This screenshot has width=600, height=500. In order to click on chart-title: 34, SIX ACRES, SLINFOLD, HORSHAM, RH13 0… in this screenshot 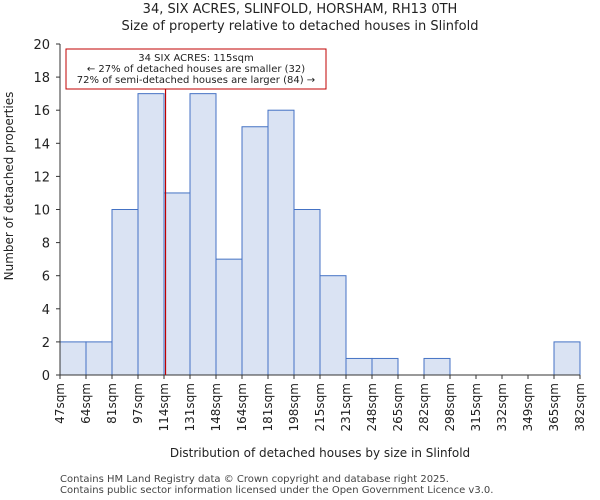, I will do `click(300, 9)`.